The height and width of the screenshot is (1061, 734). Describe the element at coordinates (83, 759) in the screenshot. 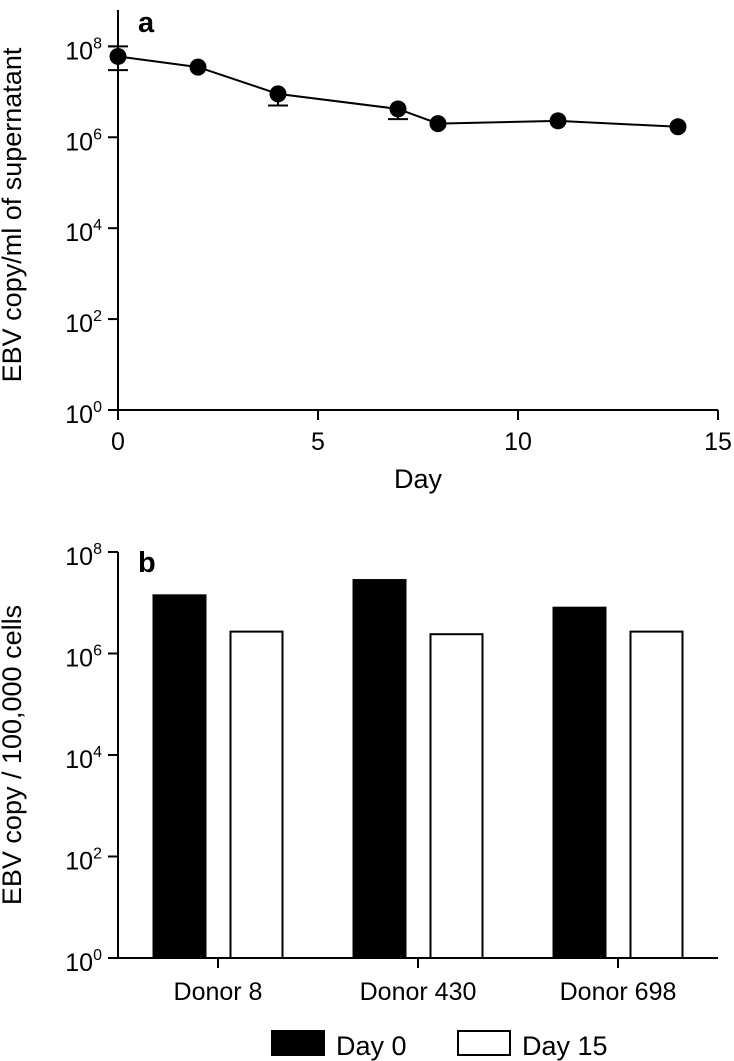

I see `panel-b-y-tick-label: 10⁴` at that location.